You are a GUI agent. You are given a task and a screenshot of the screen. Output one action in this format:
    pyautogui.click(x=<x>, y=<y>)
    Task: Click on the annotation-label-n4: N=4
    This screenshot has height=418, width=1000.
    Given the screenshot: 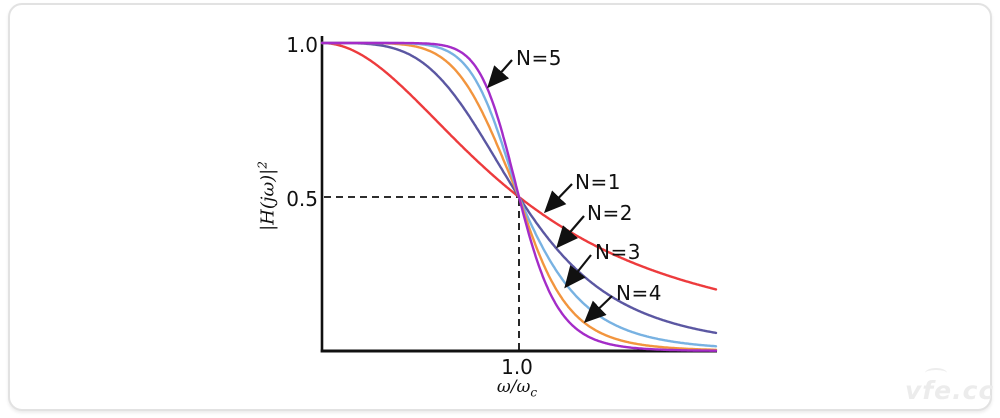 What is the action you would take?
    pyautogui.click(x=639, y=293)
    